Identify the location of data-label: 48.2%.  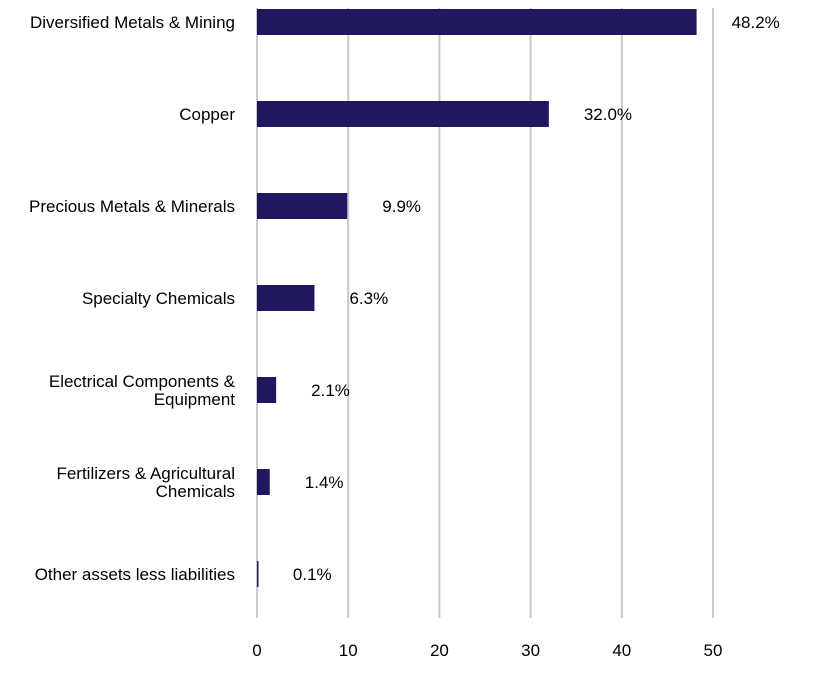
(756, 22).